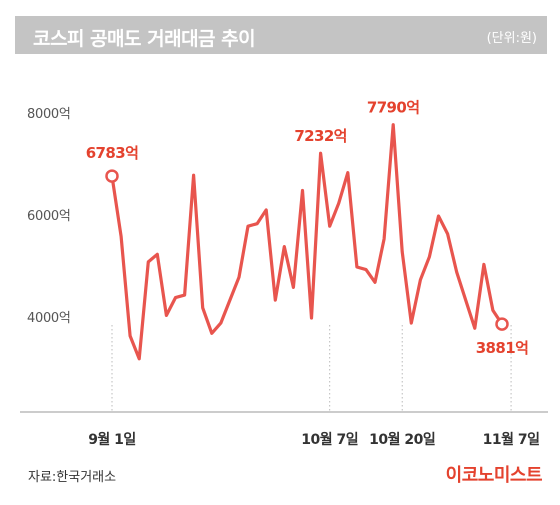 Image resolution: width=560 pixels, height=505 pixels. Describe the element at coordinates (49, 114) in the screenshot. I see `y-tick-label: 8000억` at that location.